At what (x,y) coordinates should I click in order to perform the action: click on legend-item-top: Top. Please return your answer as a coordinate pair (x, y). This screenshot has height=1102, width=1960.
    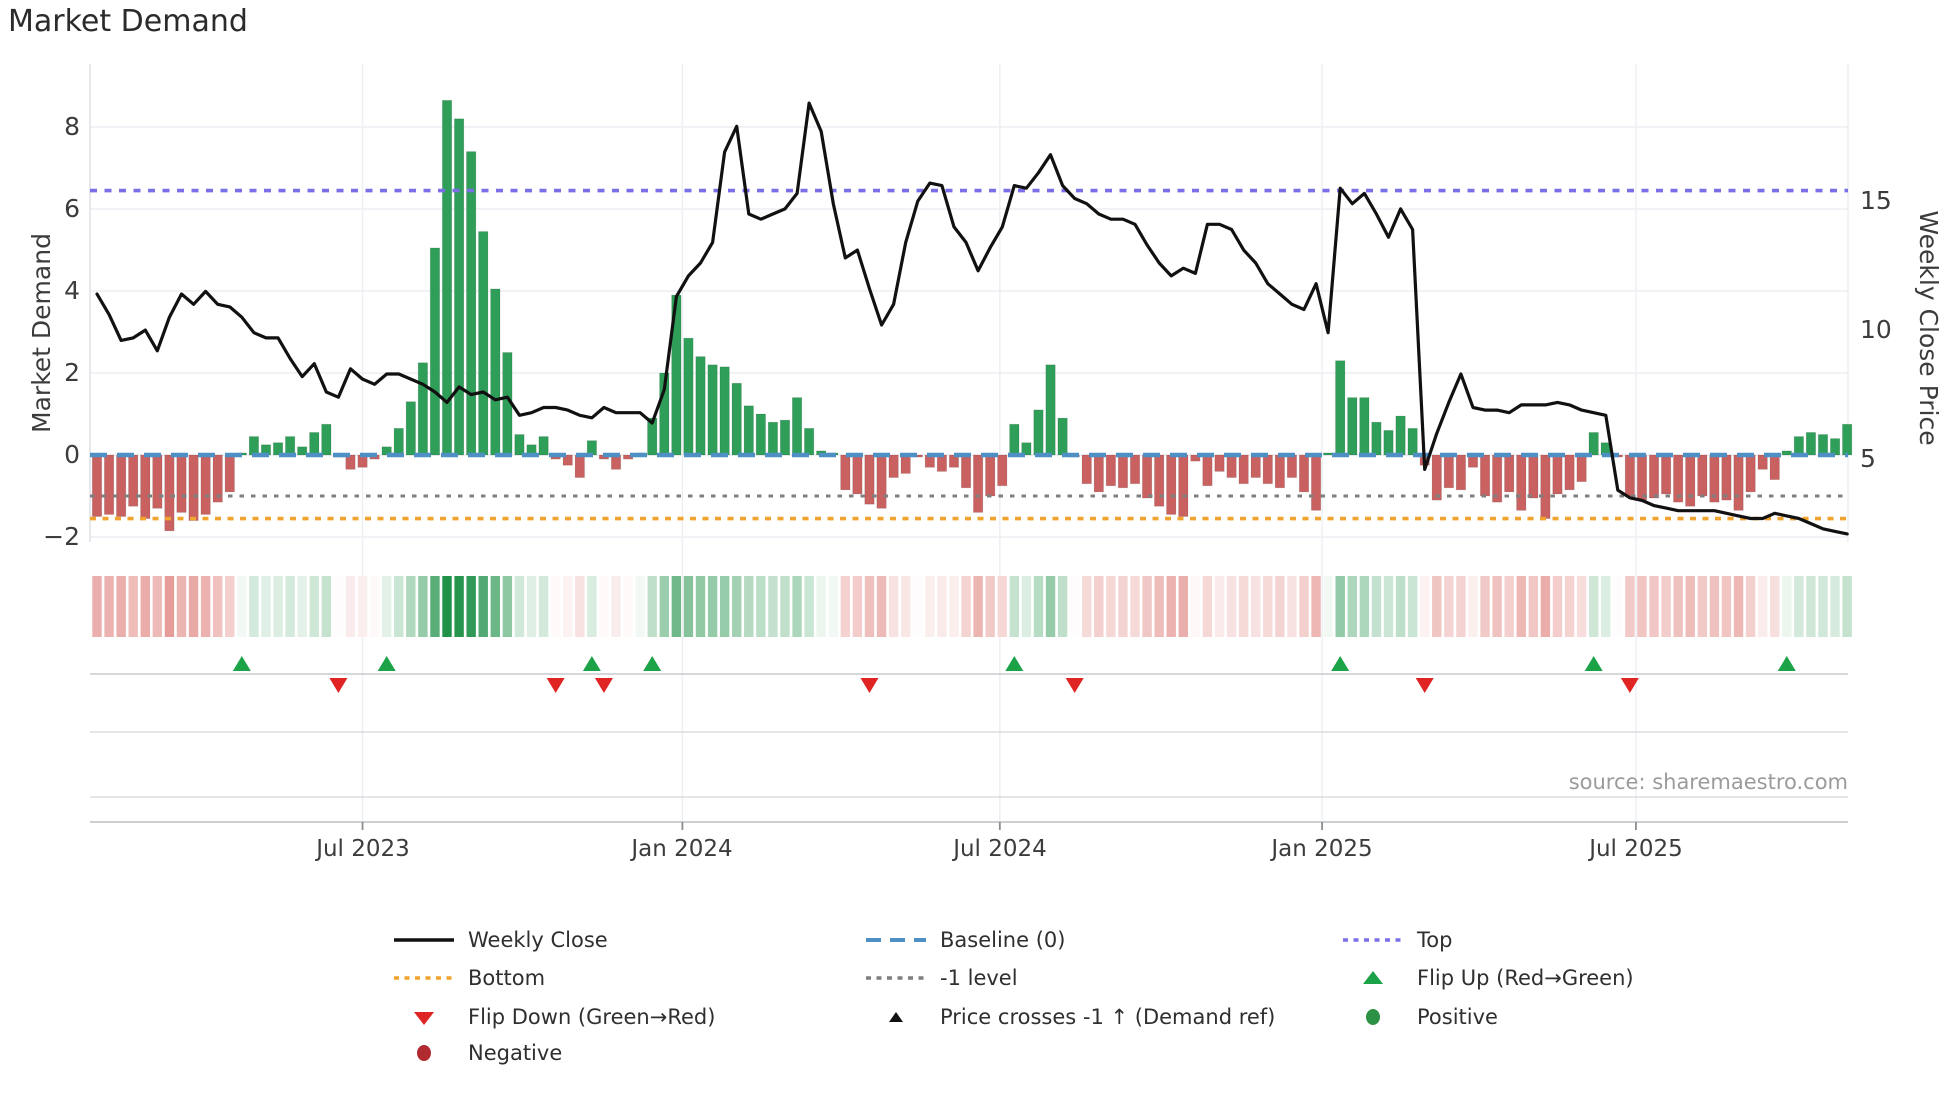
    Looking at the image, I should click on (1396, 940).